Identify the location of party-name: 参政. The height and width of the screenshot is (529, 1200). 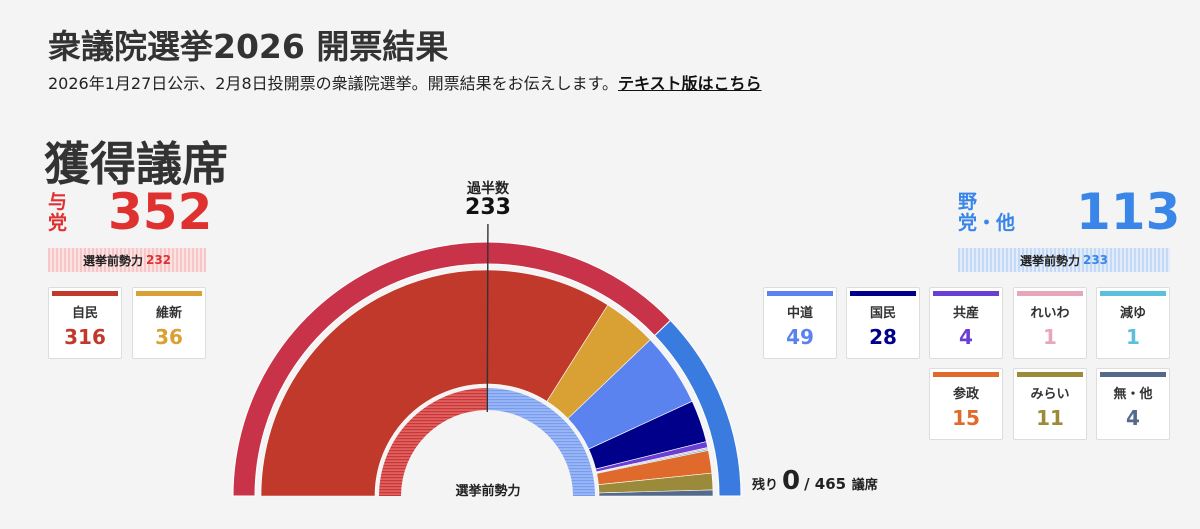
(965, 394).